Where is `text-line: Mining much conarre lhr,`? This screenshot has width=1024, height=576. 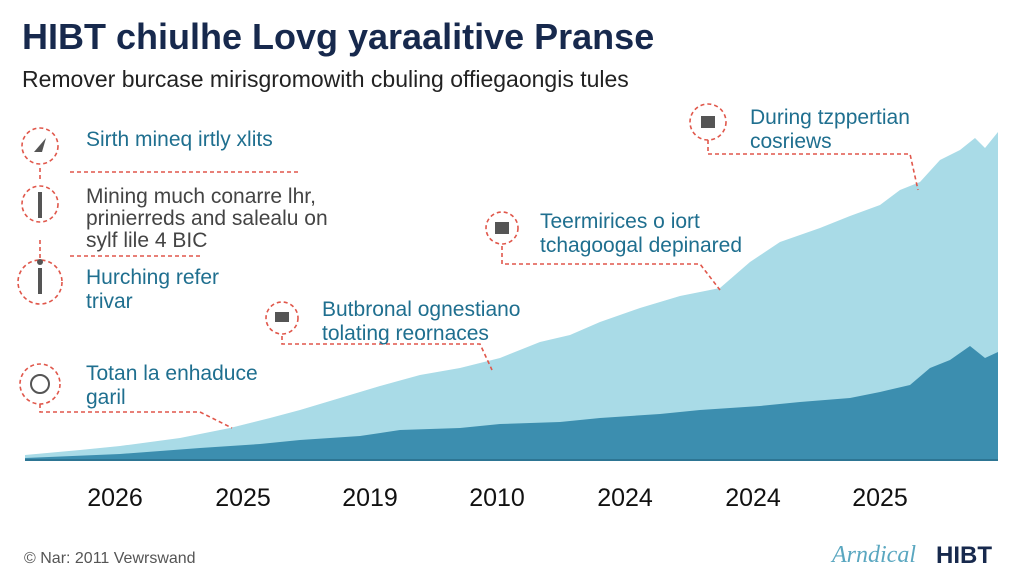 text-line: Mining much conarre lhr, is located at coordinates (201, 196).